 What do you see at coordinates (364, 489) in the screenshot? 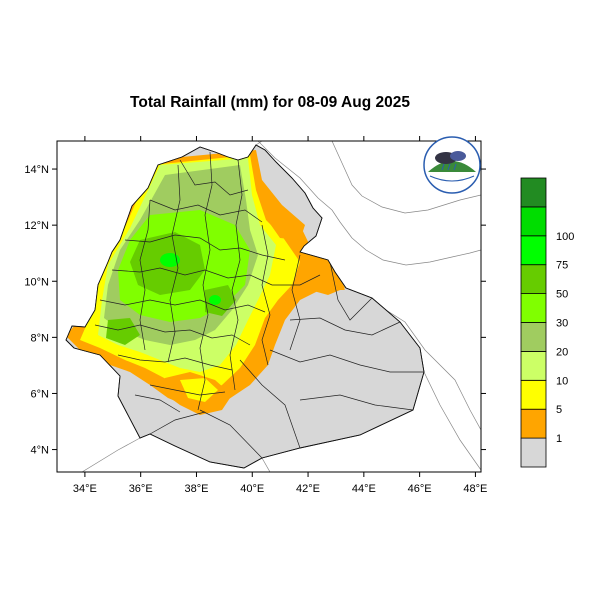
I see `x-tick-label: 44°E` at bounding box center [364, 489].